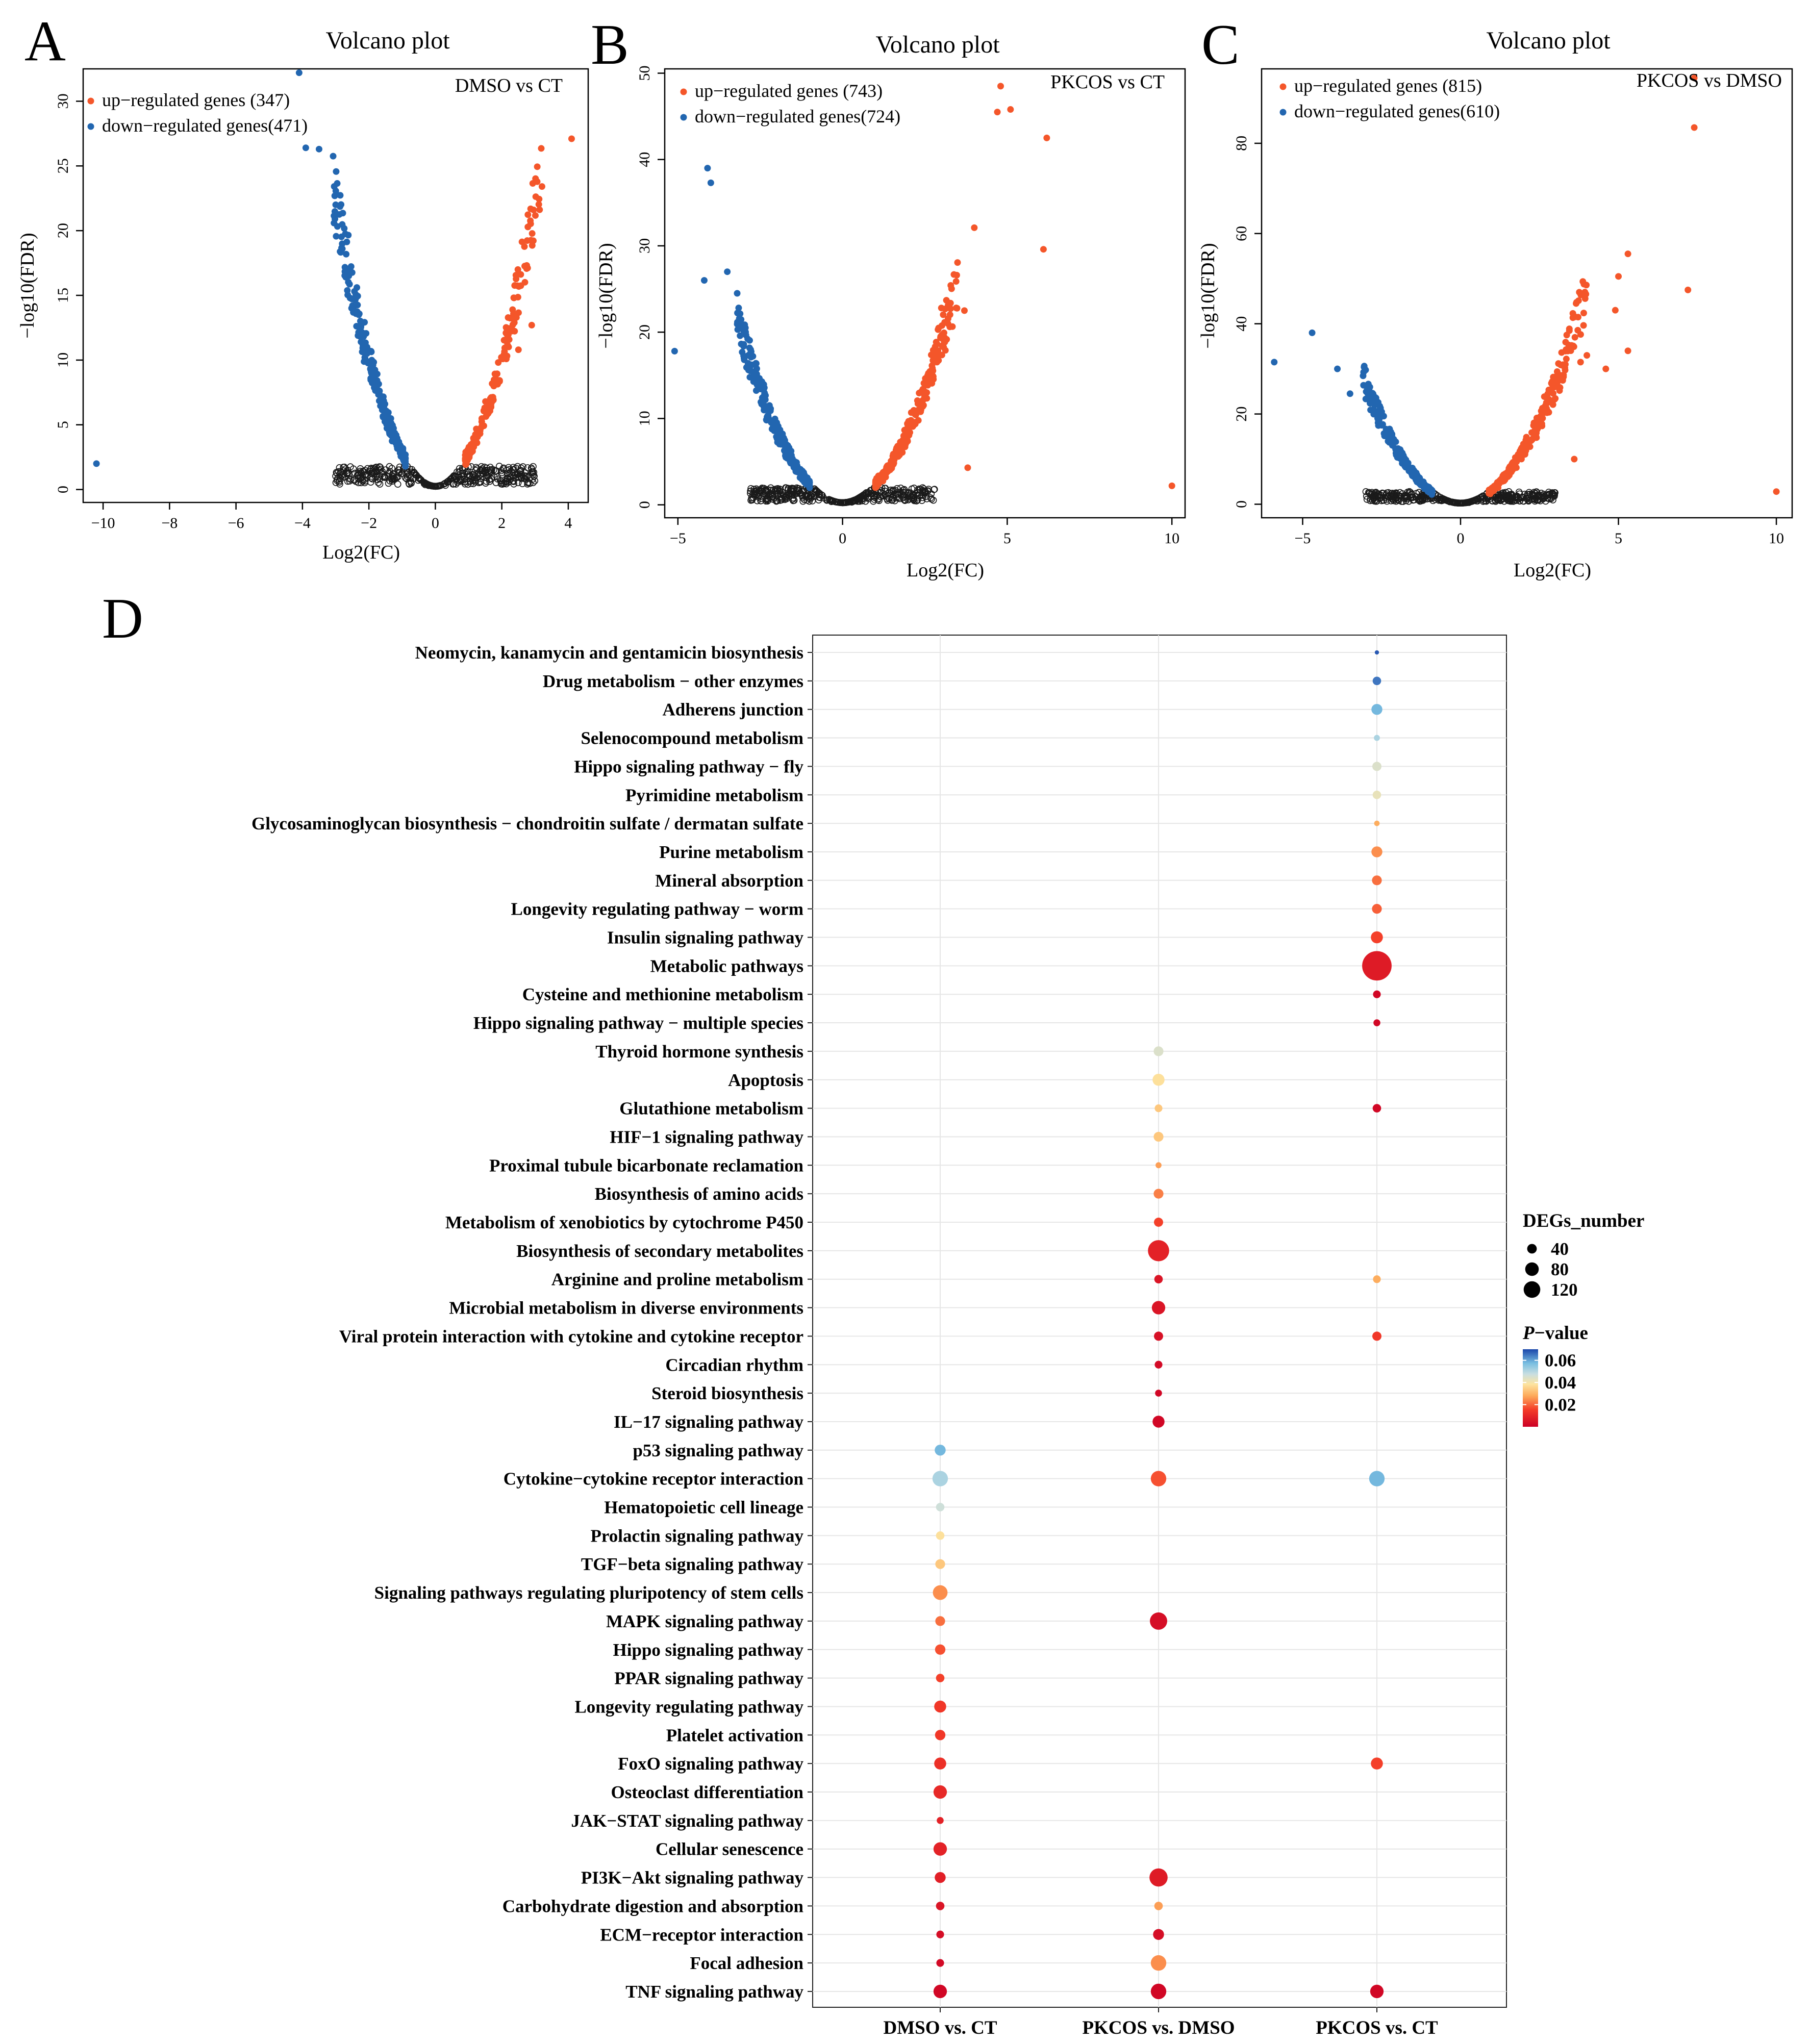 The width and height of the screenshot is (1810, 2044). What do you see at coordinates (1552, 570) in the screenshot?
I see `x-axis-label: Log2(FC)` at bounding box center [1552, 570].